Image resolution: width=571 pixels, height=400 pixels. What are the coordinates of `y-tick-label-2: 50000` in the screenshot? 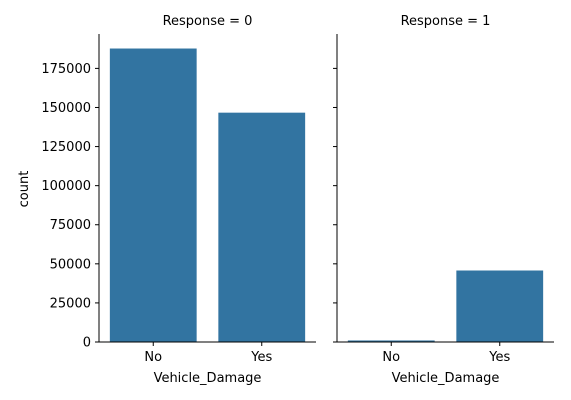 It's located at (70, 264).